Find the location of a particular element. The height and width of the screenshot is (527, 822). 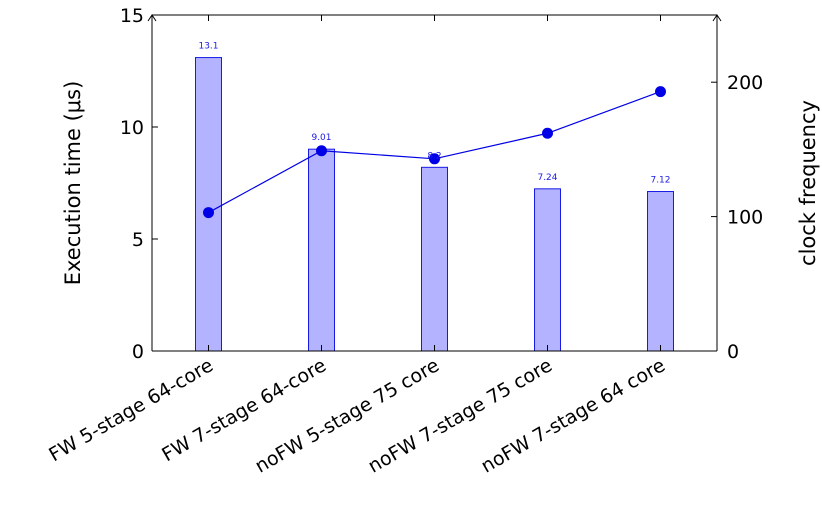

bar-value-label-0: 13.1 is located at coordinates (208, 47).